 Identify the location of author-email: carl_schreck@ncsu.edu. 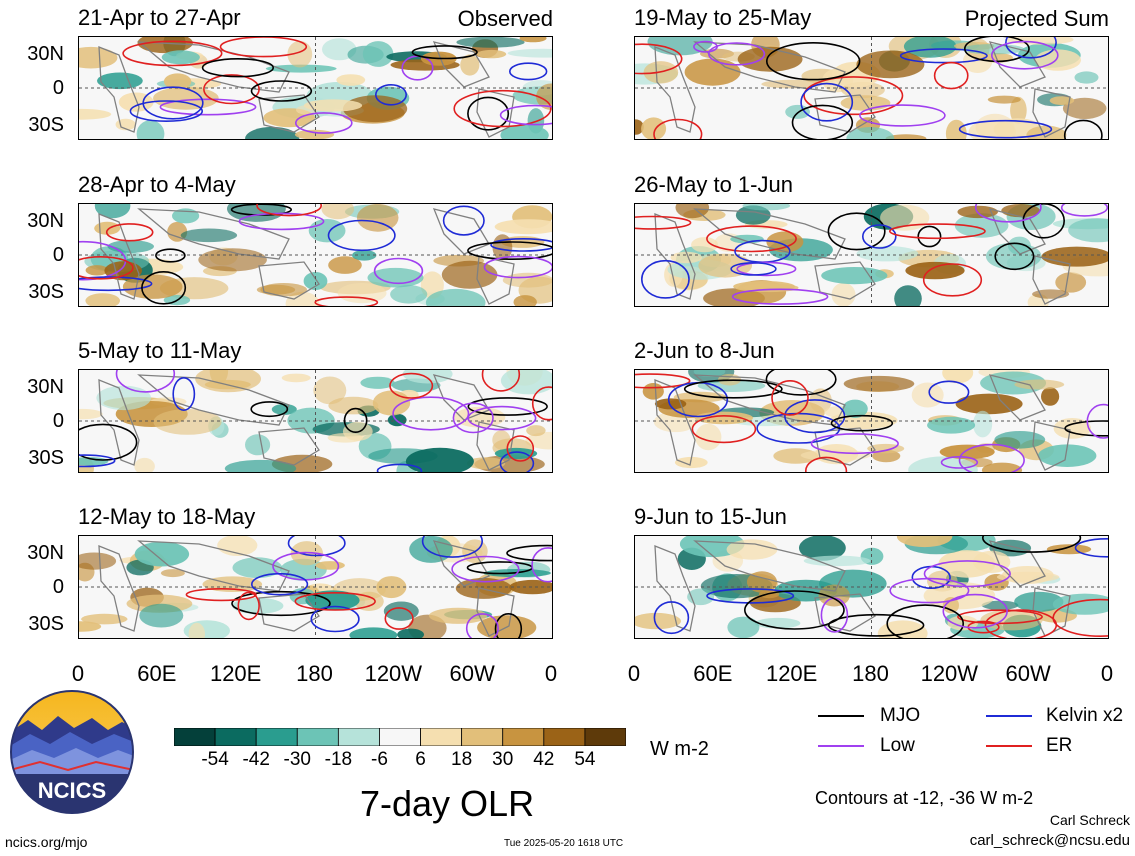
(1049, 840).